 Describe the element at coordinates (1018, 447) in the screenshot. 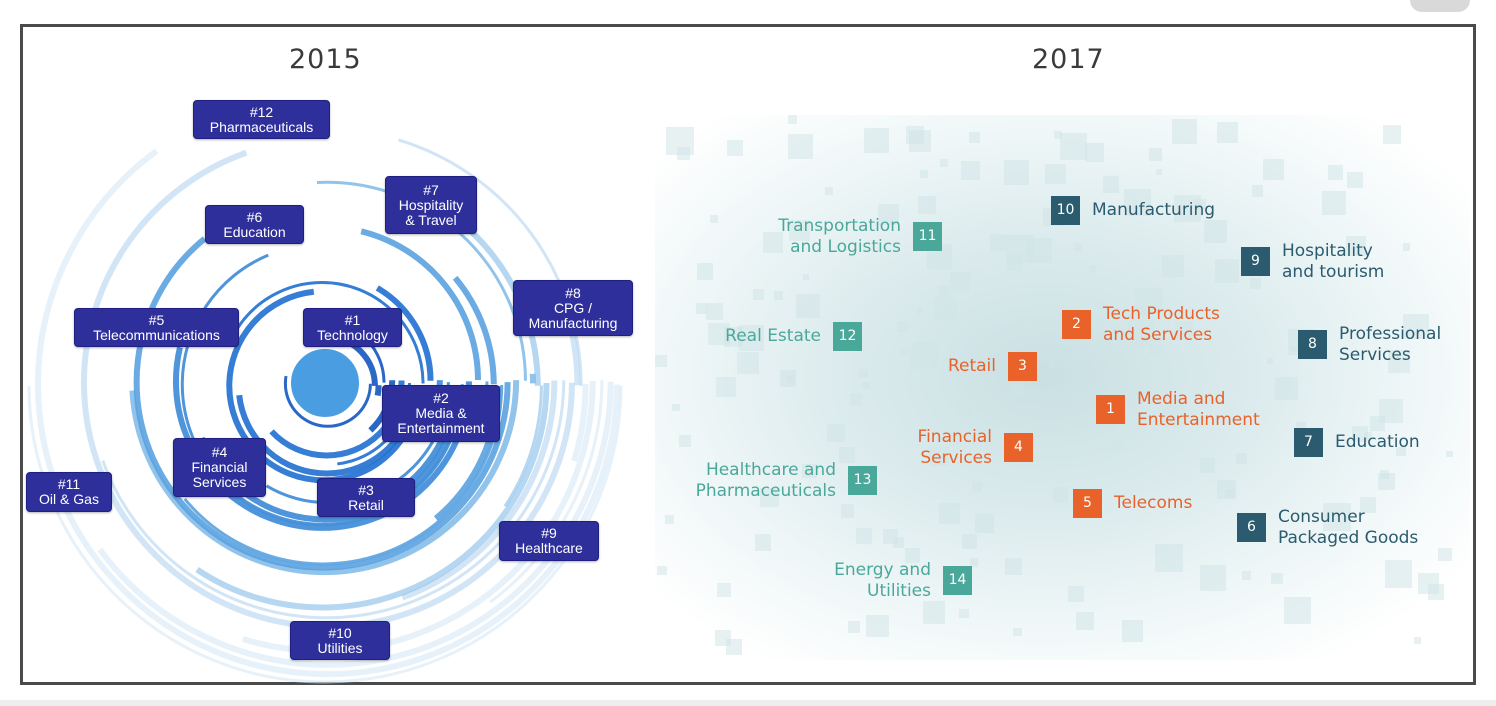

I see `rank-badge: 4` at that location.